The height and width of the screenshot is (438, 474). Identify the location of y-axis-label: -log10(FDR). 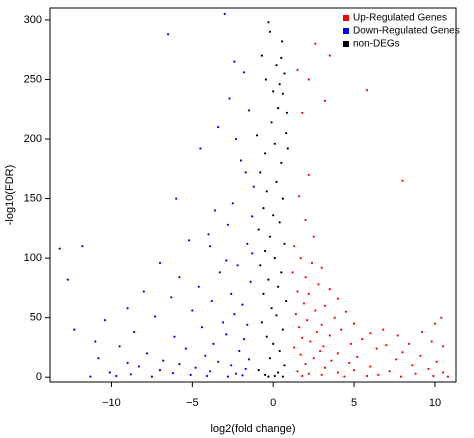
(10, 195).